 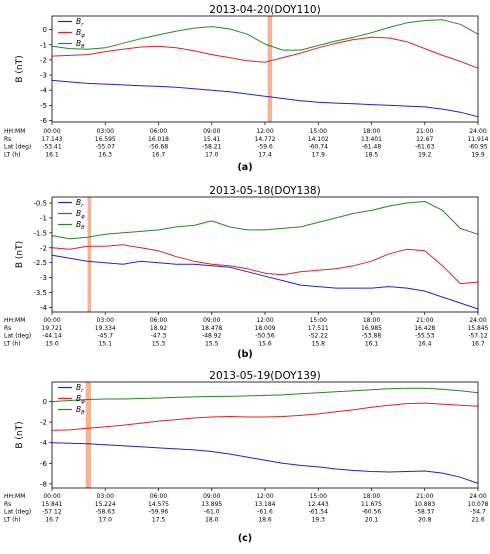 I want to click on y-tick-label: -1.5, so click(x=40, y=233).